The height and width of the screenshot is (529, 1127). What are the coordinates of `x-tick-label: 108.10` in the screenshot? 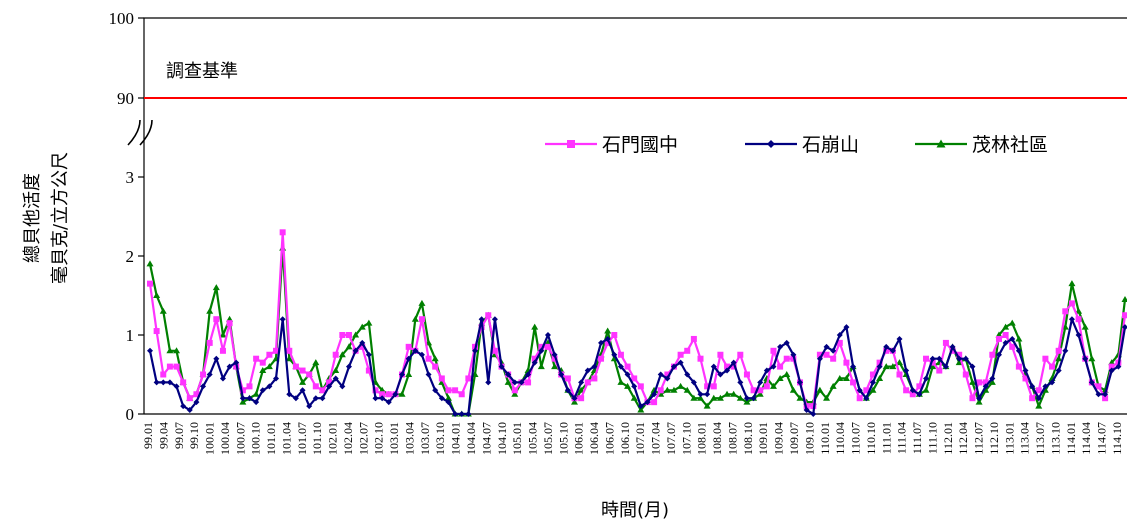 It's located at (748, 438).